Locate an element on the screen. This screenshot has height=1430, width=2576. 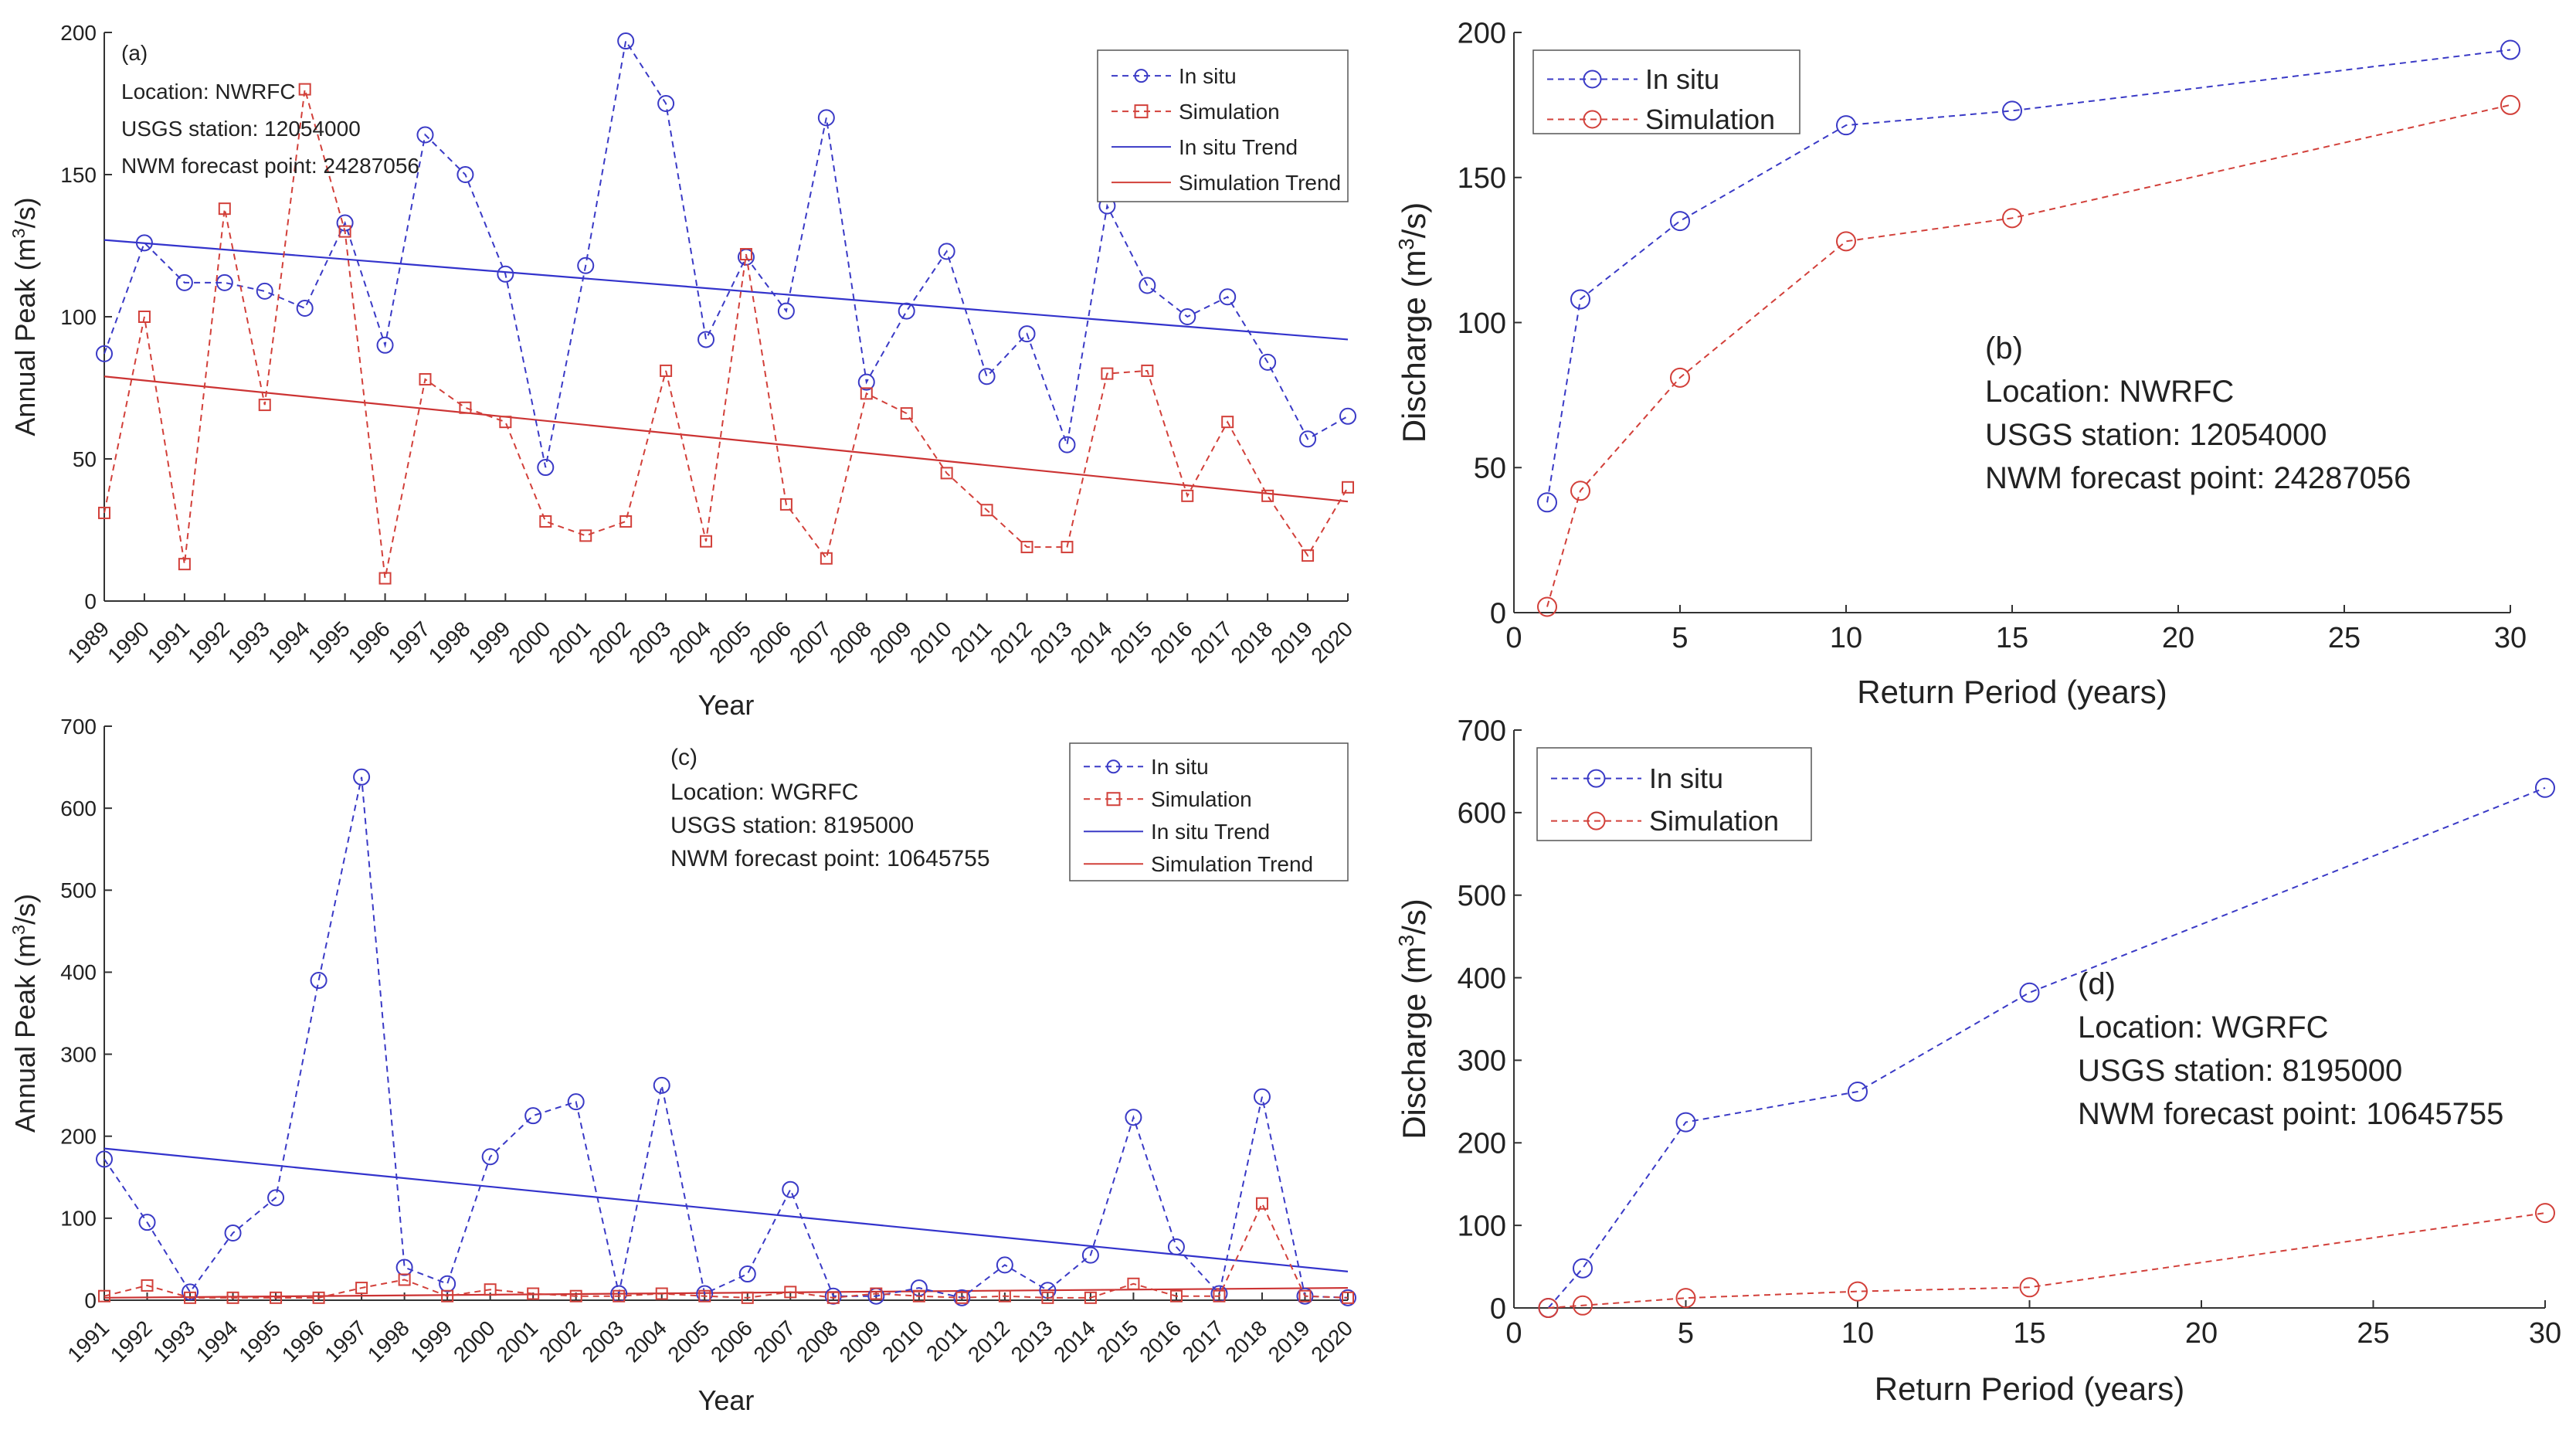
info-text: NWM forecast point: 24287056 is located at coordinates (2198, 478).